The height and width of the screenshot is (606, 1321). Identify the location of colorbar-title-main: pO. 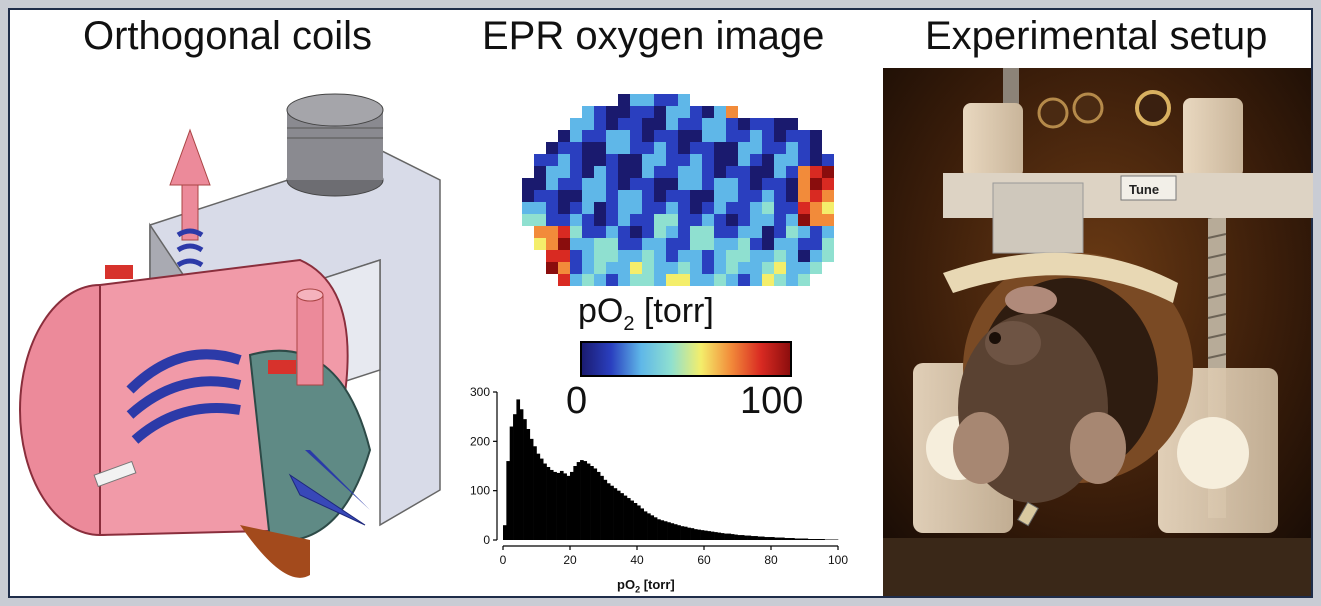
(601, 311).